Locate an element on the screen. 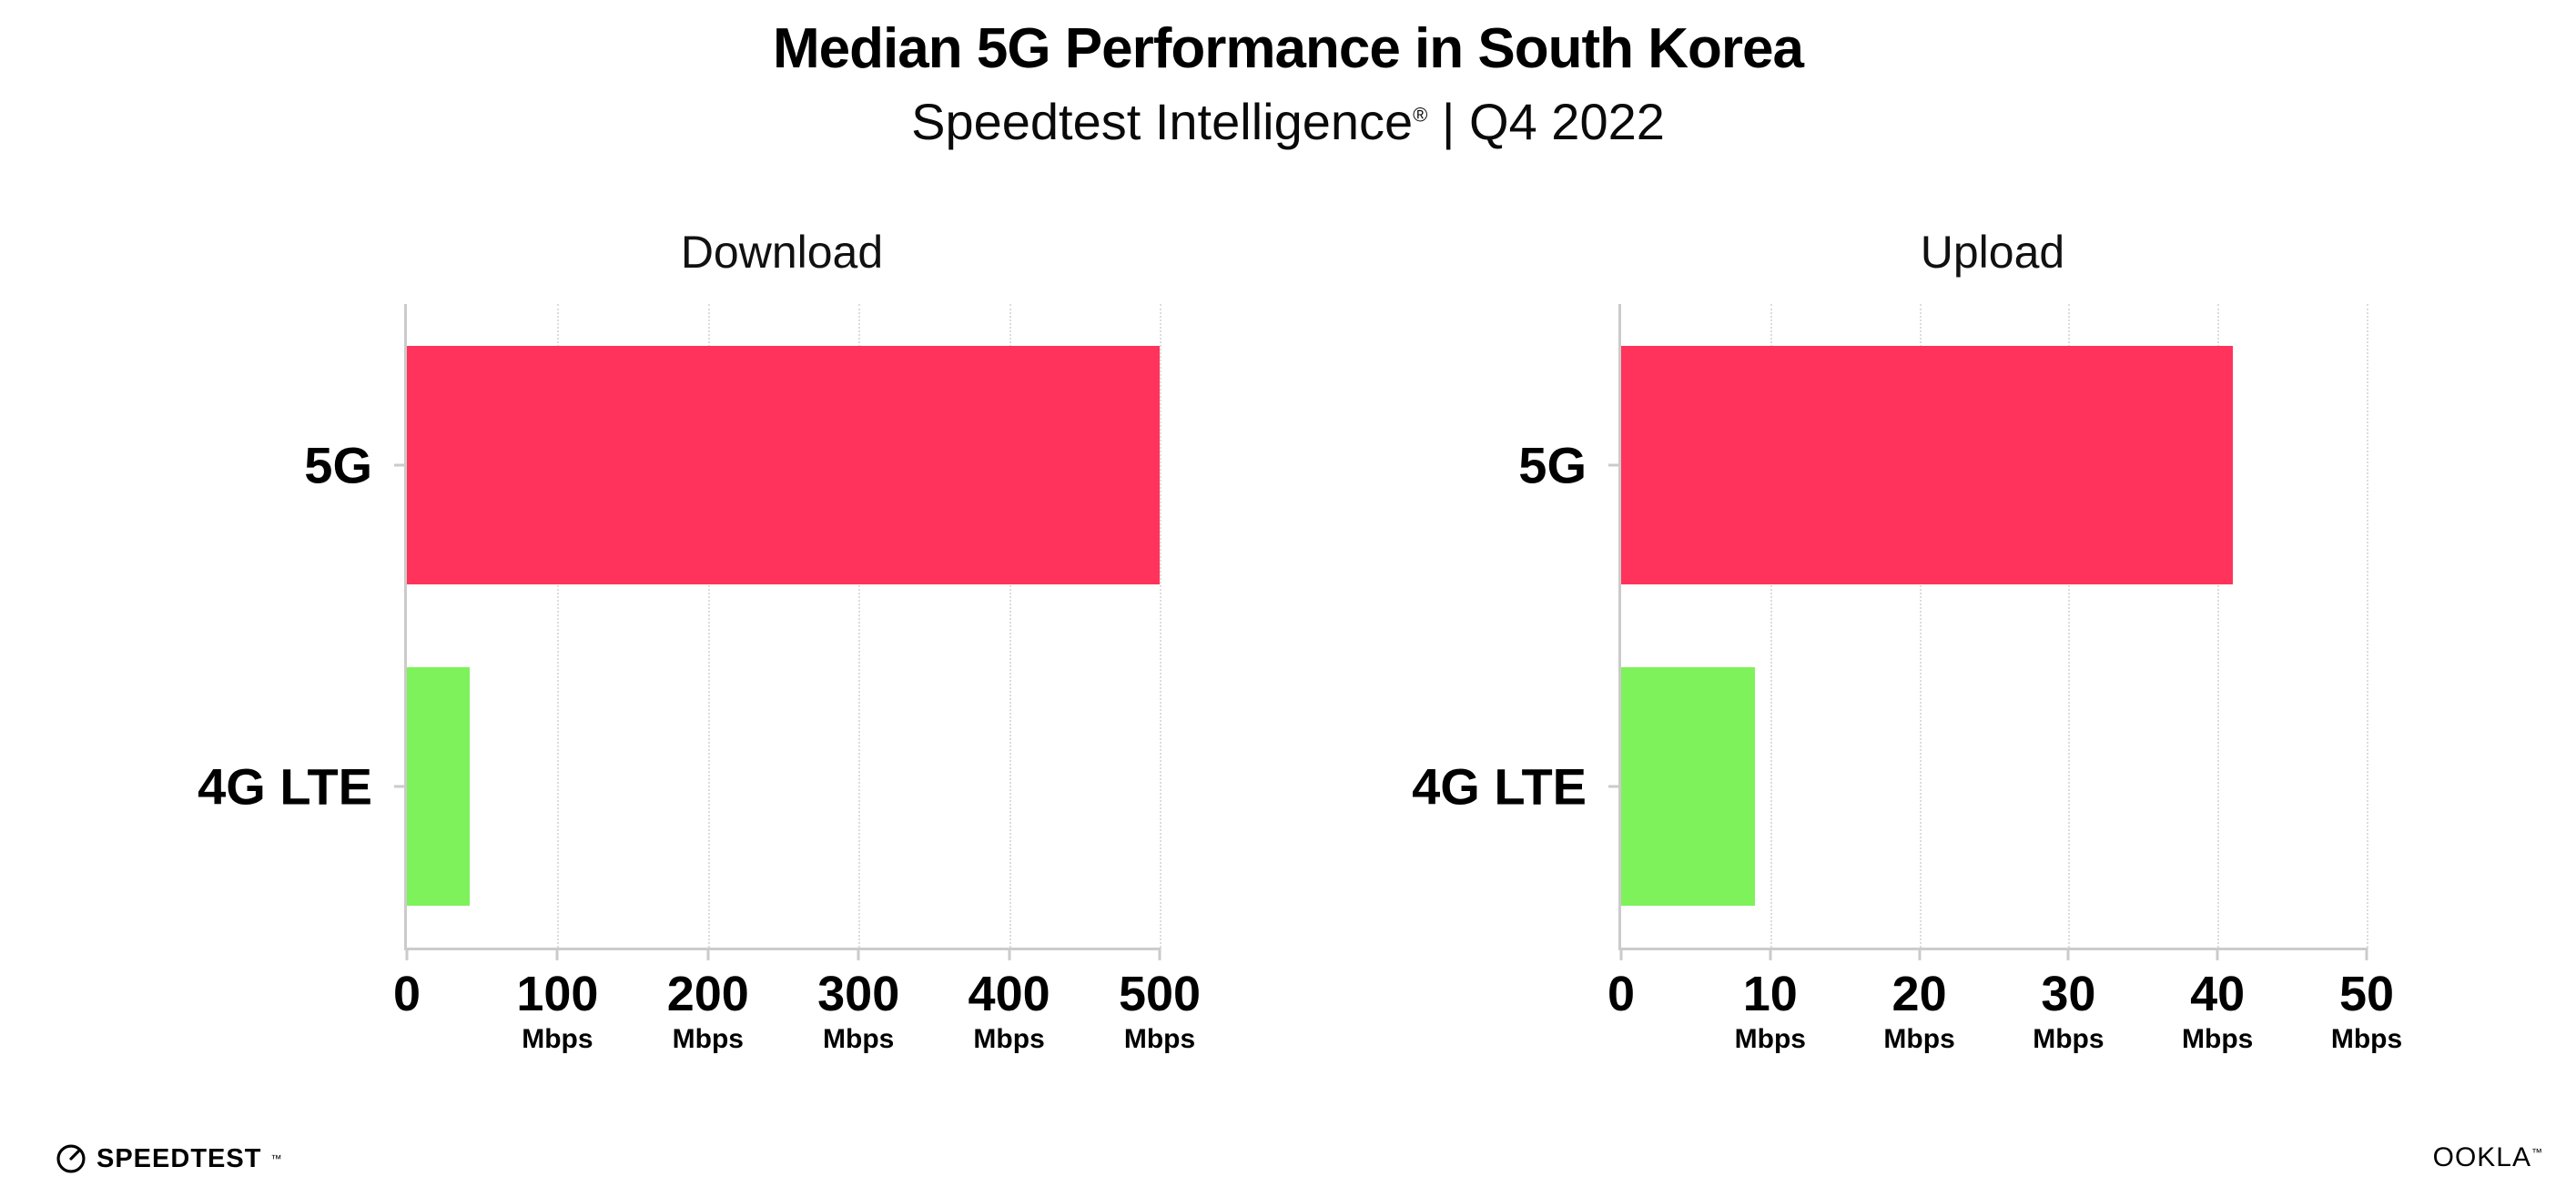 The image size is (2576, 1197). speedtest-wordmark: SPEEDTEST is located at coordinates (179, 1158).